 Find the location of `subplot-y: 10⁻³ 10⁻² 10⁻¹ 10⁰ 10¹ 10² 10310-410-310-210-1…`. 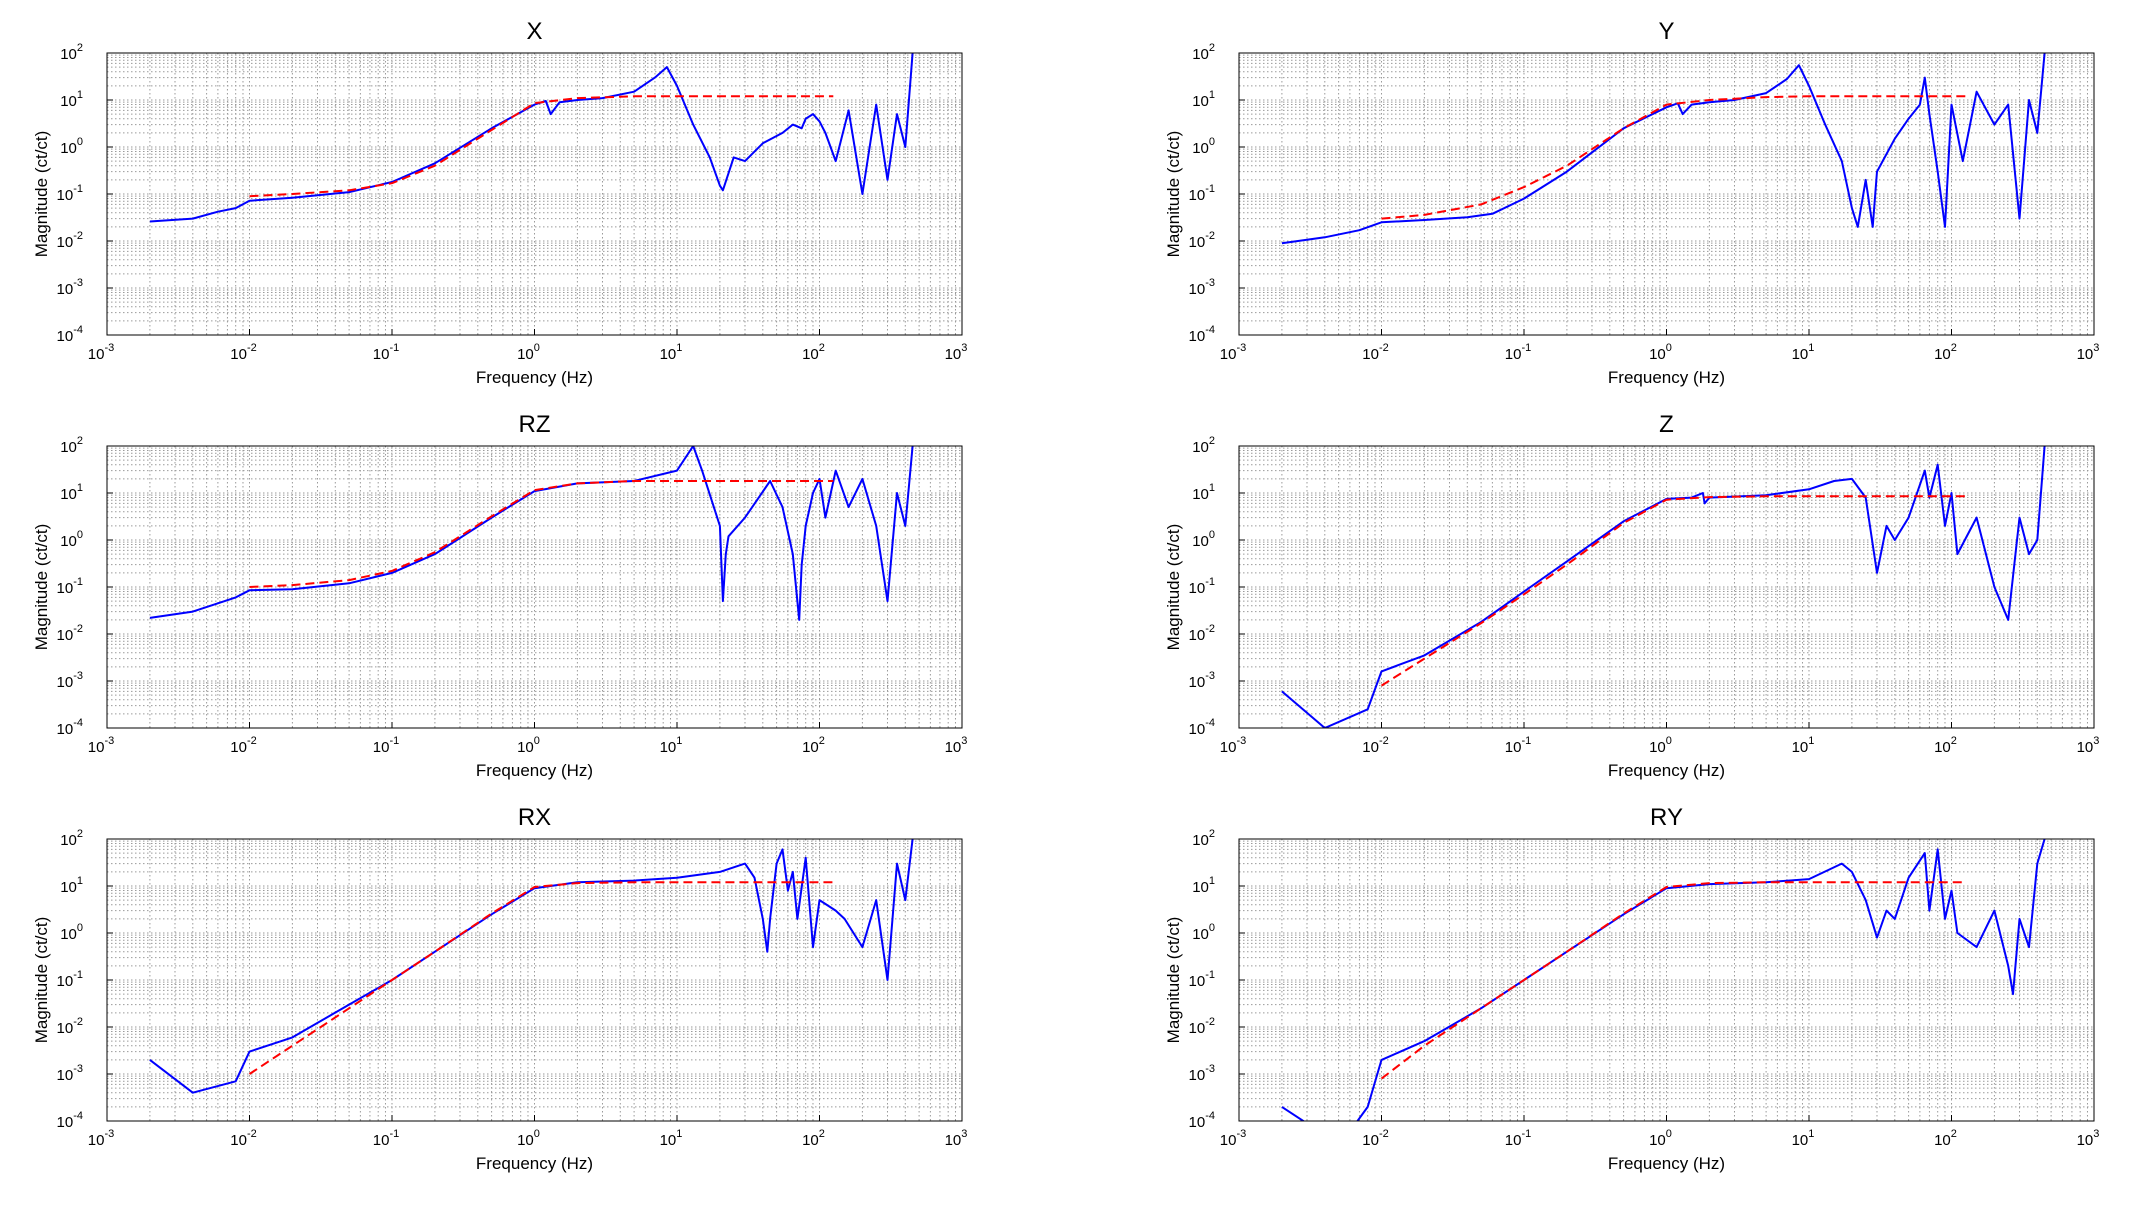

subplot-y: 10⁻³ 10⁻² 10⁻¹ 10⁰ 10¹ 10² 10310-410-310-210-1… is located at coordinates (1631, 202).